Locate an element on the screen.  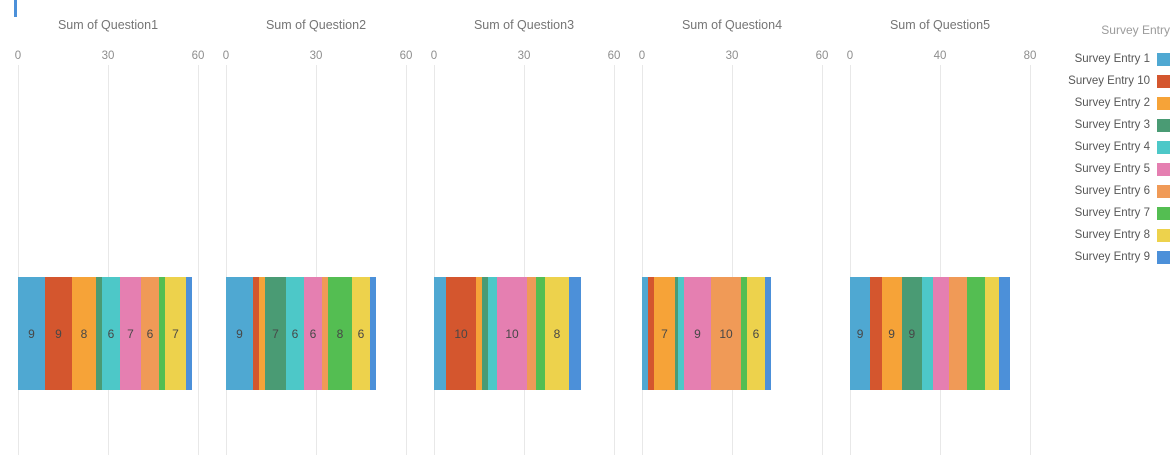
legend-item: Survey Entry 3 is located at coordinates (1122, 125).